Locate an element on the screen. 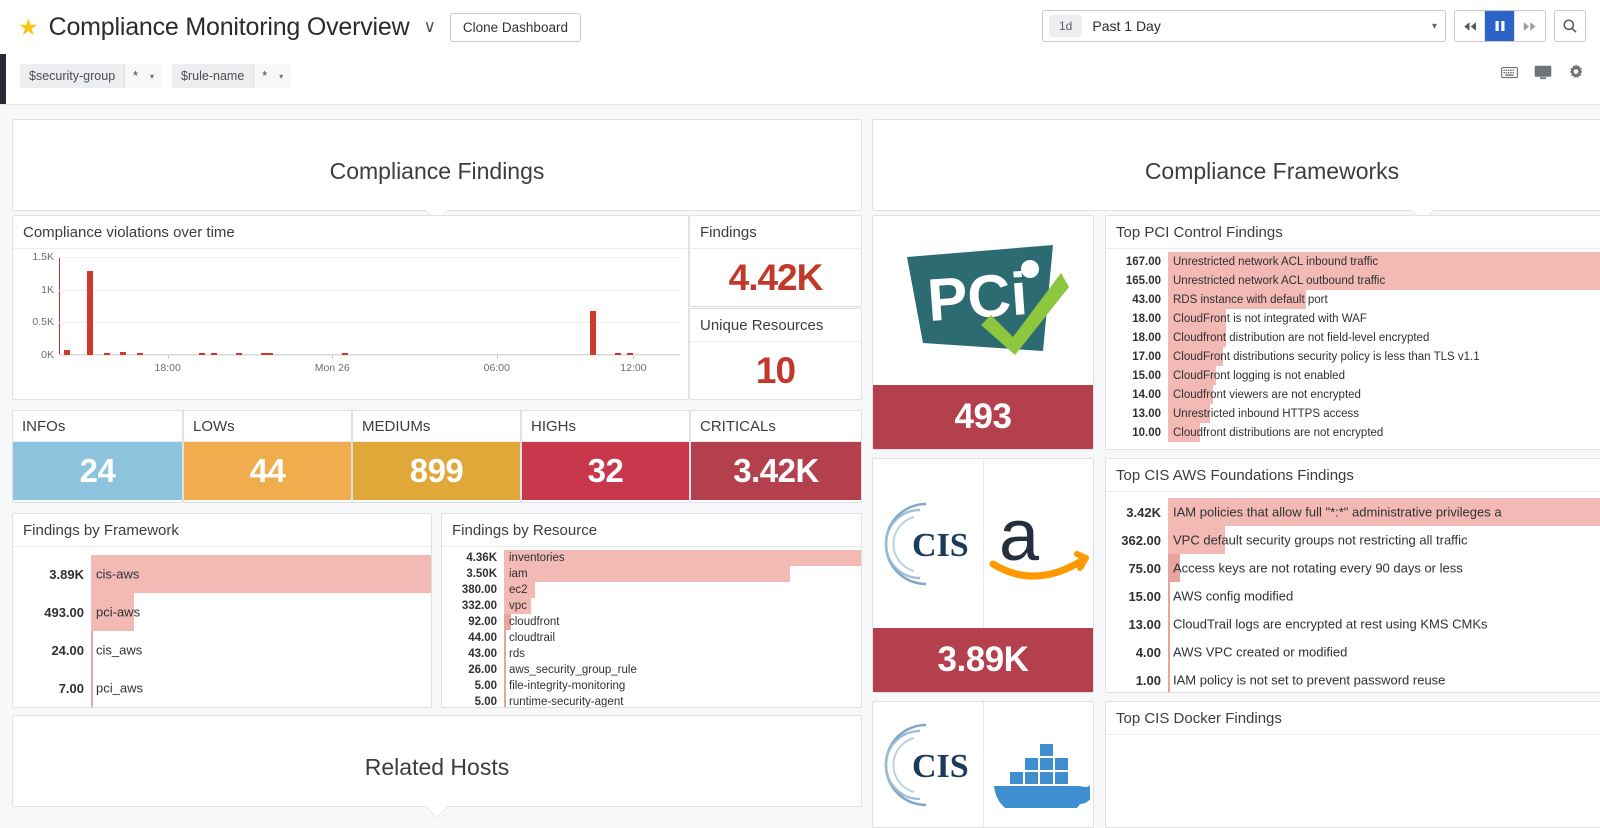  list-item: 15.00 AWS config modified is located at coordinates (1353, 596).